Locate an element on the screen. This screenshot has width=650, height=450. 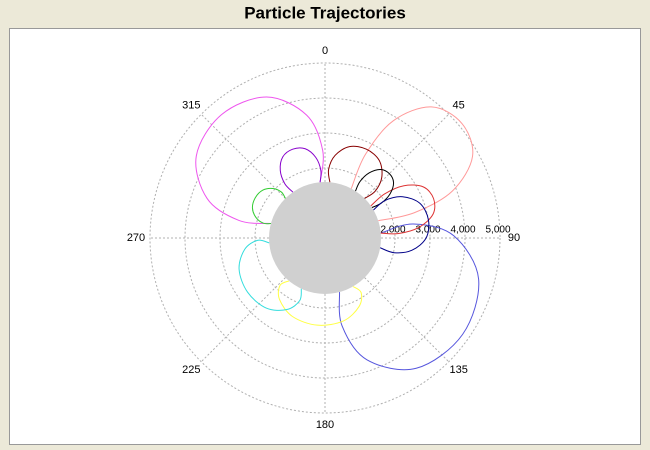
radial-grid-ring is located at coordinates (325, 238).